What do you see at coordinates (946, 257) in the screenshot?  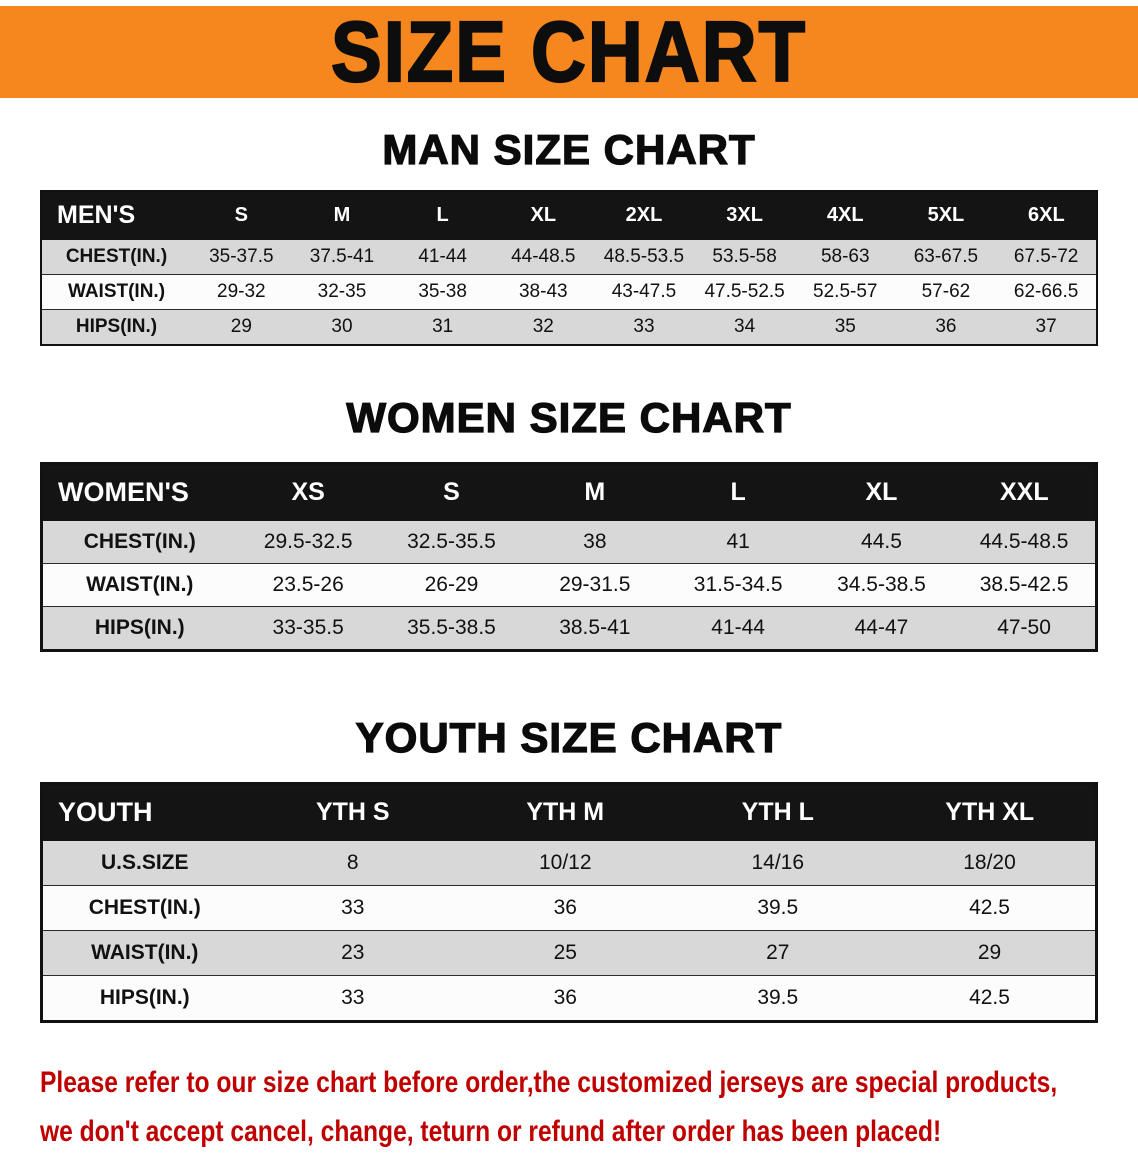 I see `size-value-cell: 63-67.5` at bounding box center [946, 257].